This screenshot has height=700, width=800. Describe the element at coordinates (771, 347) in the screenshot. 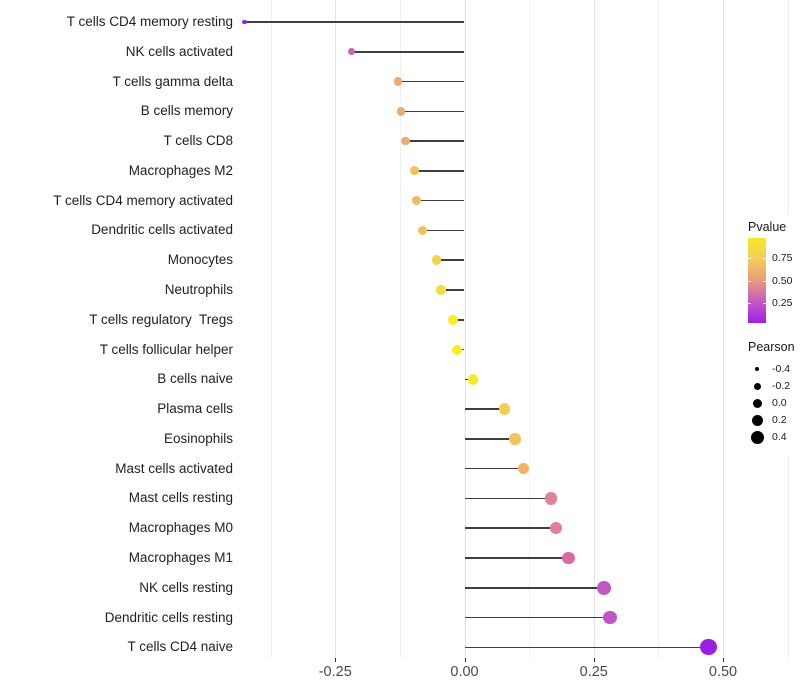

I see `pearson-legend-title: Pearson` at that location.